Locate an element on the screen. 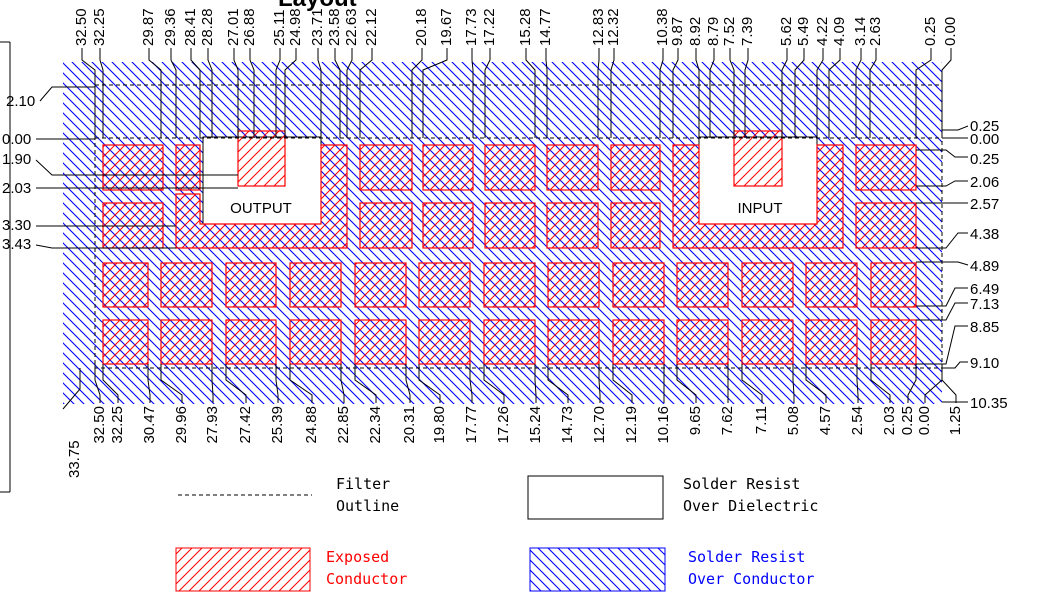  bottom-dim-label: 5.08 is located at coordinates (793, 420).